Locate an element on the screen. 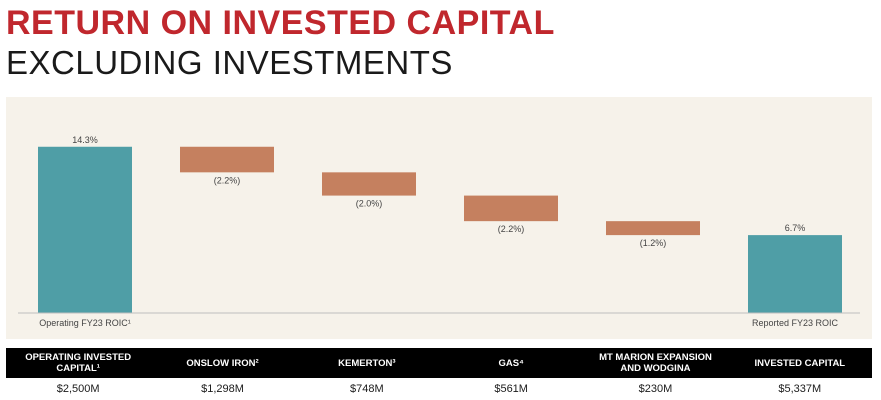  page-title: RETURN ON INVESTED CAPITAL is located at coordinates (280, 23).